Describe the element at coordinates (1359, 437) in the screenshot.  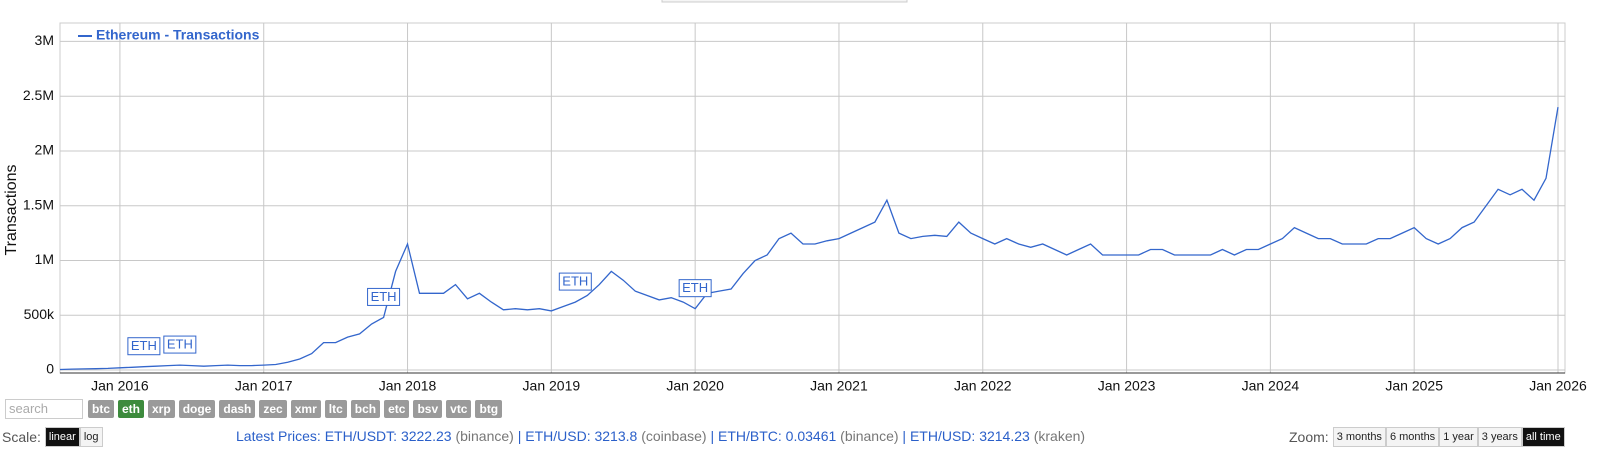
I see `zoom-button: 3 months` at that location.